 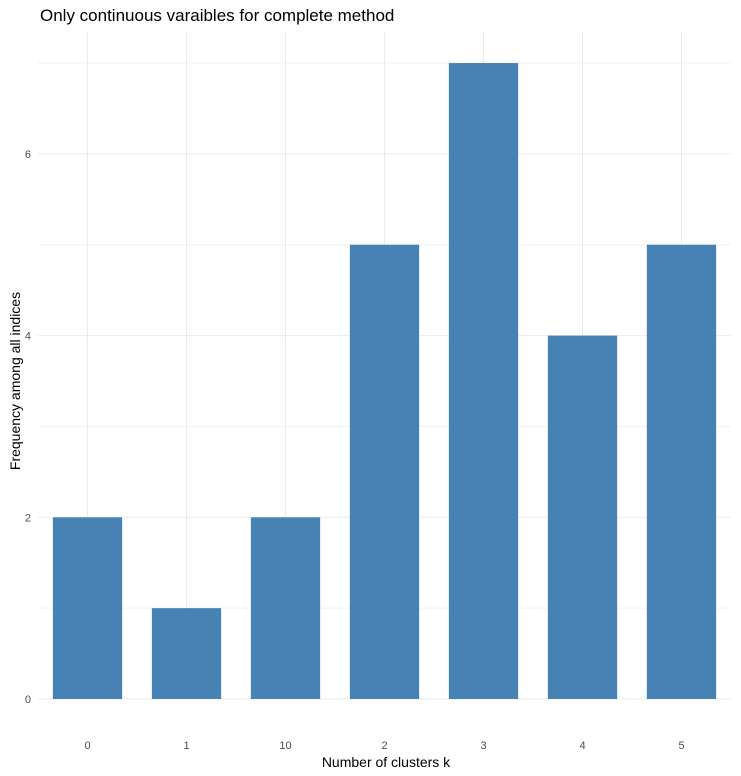 What do you see at coordinates (28, 155) in the screenshot?
I see `y-tick-label: 6` at bounding box center [28, 155].